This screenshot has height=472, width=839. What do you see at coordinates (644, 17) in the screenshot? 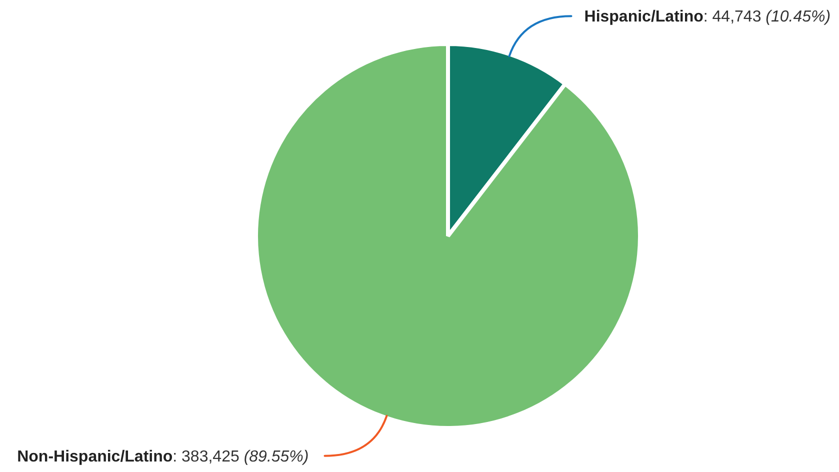
I see `slice-label: Hispanic/Latino` at bounding box center [644, 17].